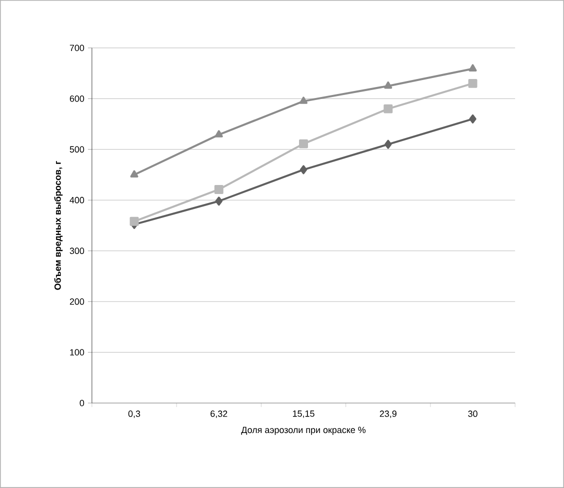 This screenshot has height=488, width=564. What do you see at coordinates (303, 430) in the screenshot?
I see `x-axis-title: Доля аэрозоли при окраске %` at bounding box center [303, 430].